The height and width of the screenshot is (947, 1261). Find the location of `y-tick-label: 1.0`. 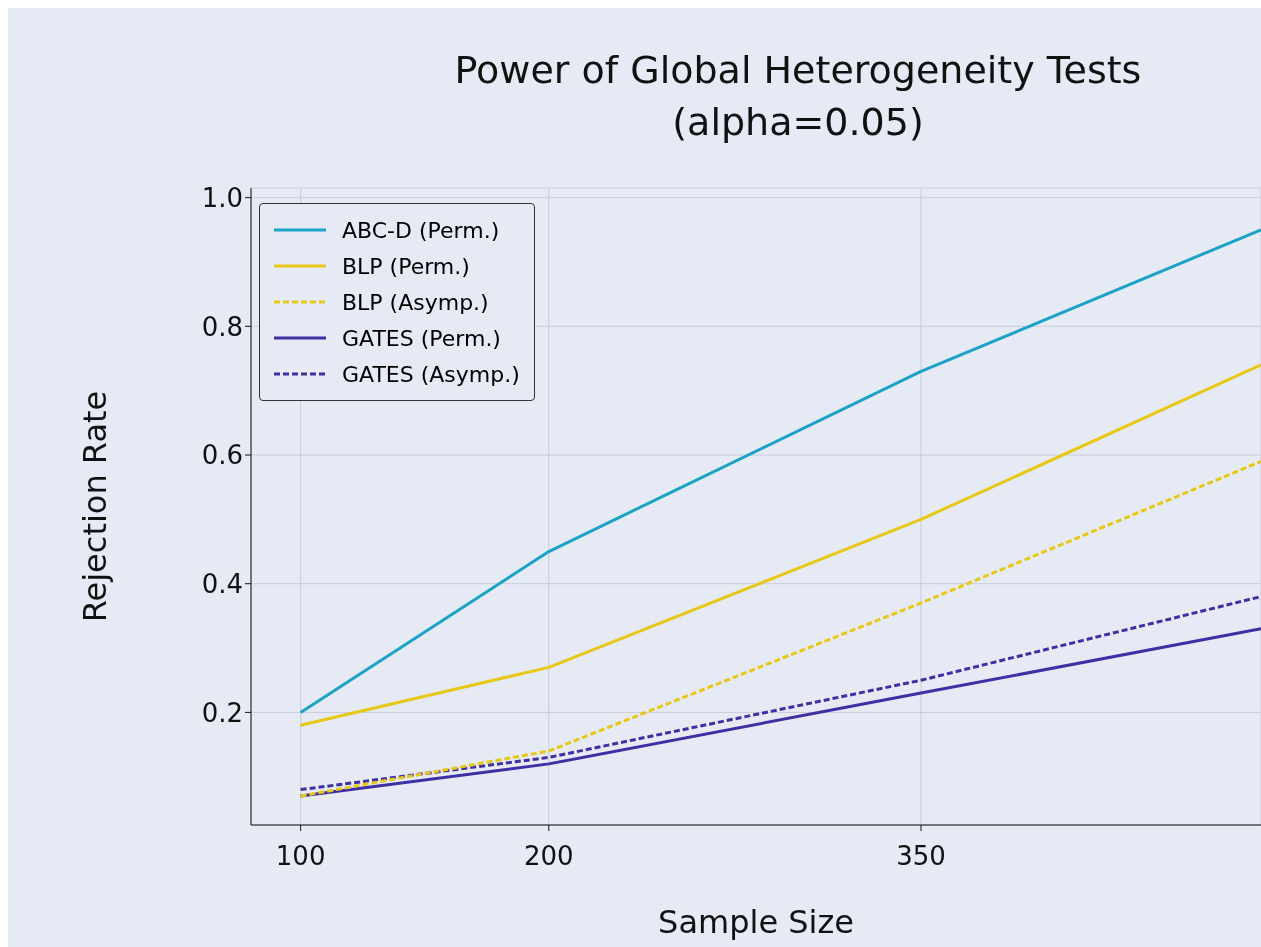

y-tick-label: 1.0 is located at coordinates (222, 197).